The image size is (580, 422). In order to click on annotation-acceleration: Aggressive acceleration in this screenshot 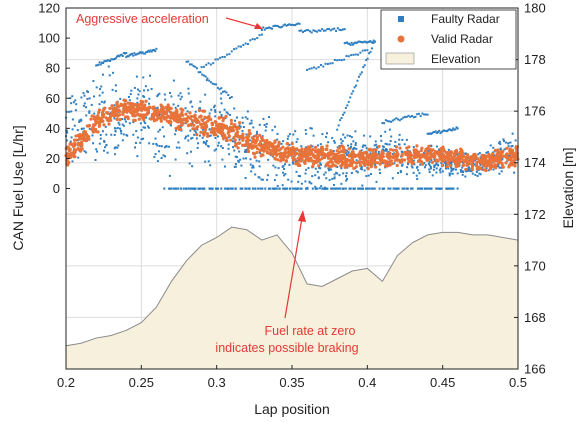, I will do `click(169, 20)`.